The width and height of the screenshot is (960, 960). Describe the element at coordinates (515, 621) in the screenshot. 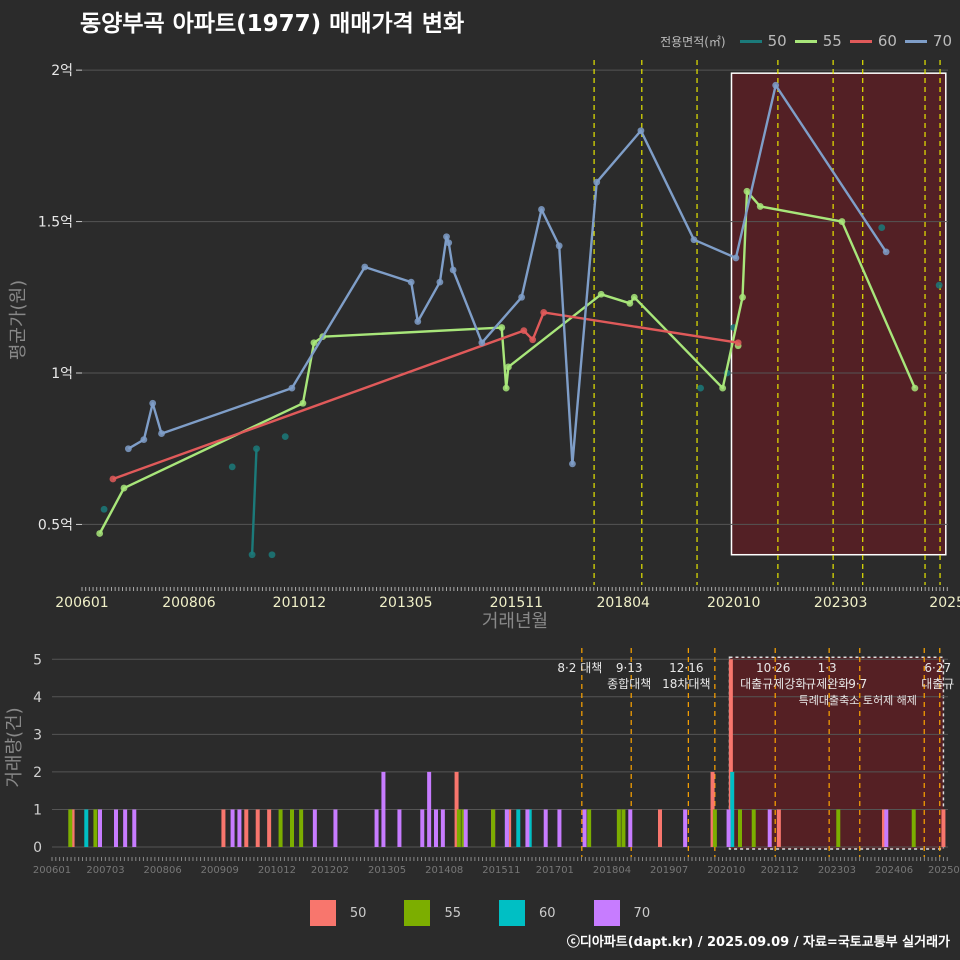

I see `x-axis-title: 거래년월` at that location.